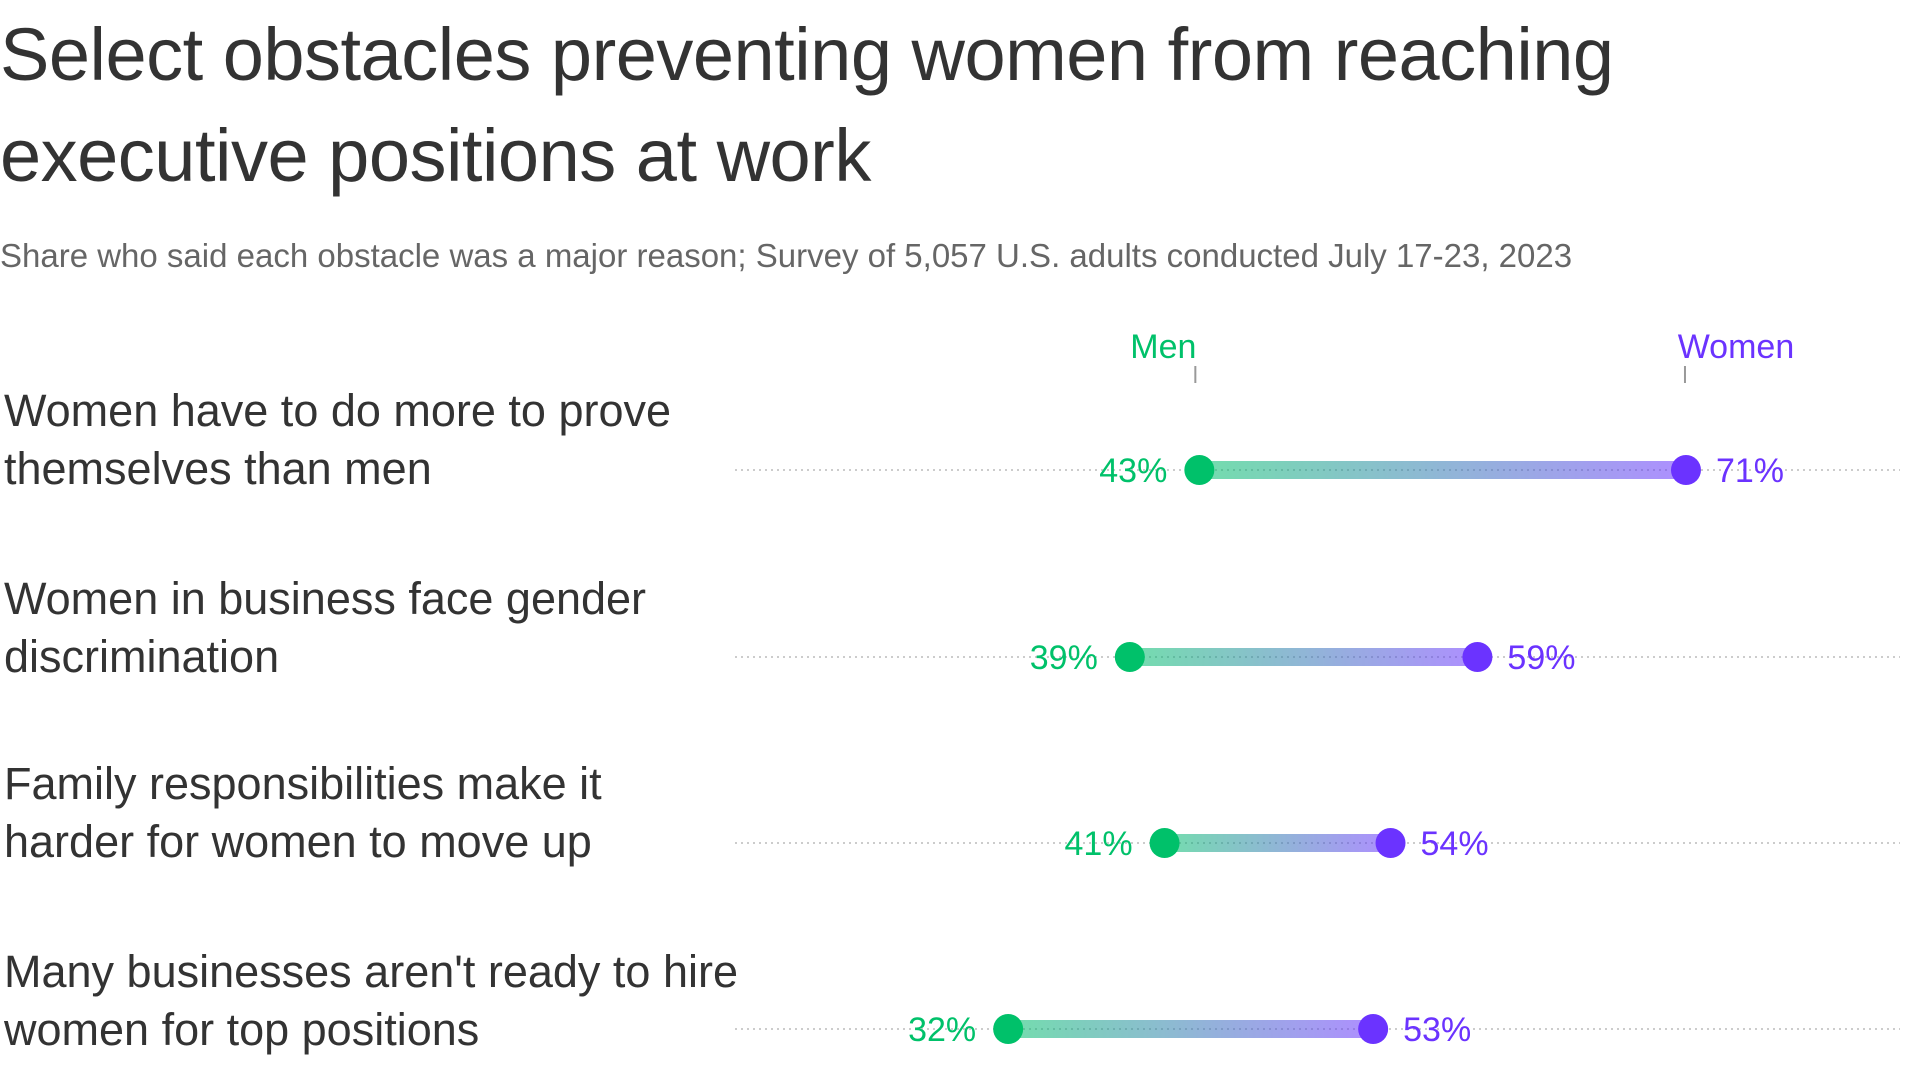 Image resolution: width=1920 pixels, height=1080 pixels. I want to click on women-value-not-ready-to-hire: 53%, so click(1437, 1030).